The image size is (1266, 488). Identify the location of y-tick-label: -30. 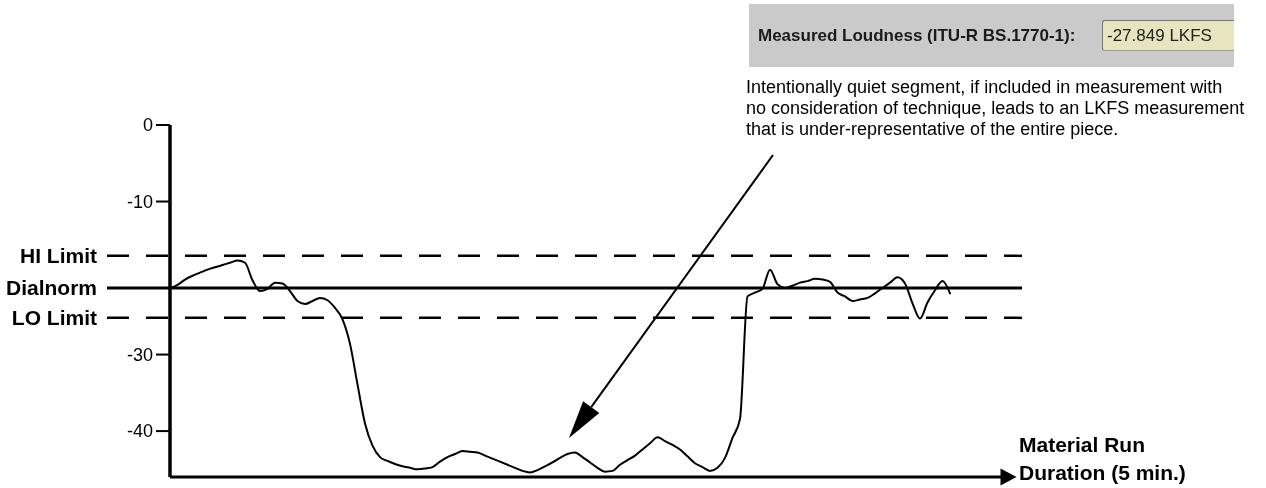
(139, 354).